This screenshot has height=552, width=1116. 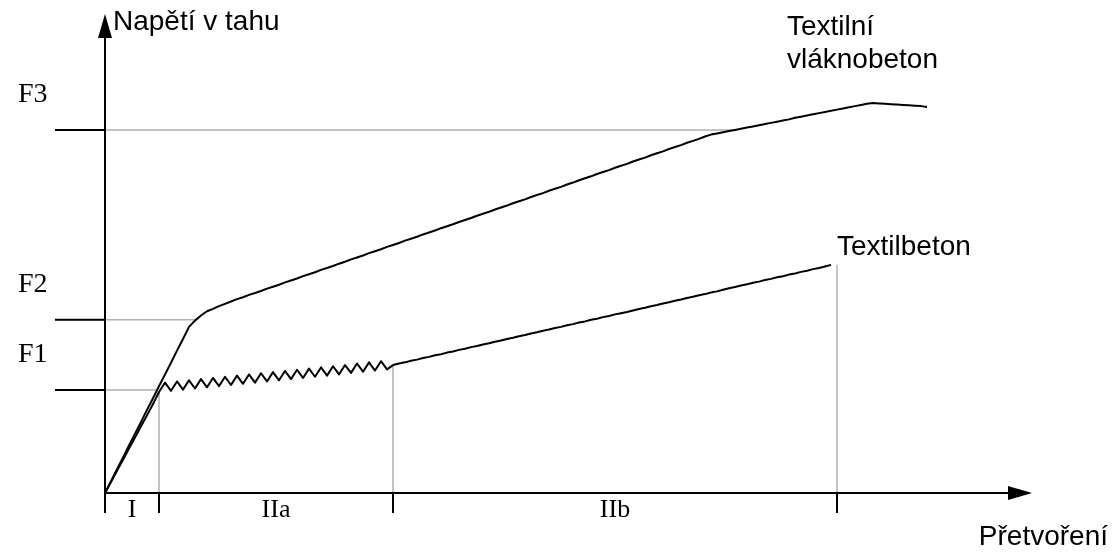 What do you see at coordinates (196, 20) in the screenshot?
I see `y-axis-title: Napětí v tahu` at bounding box center [196, 20].